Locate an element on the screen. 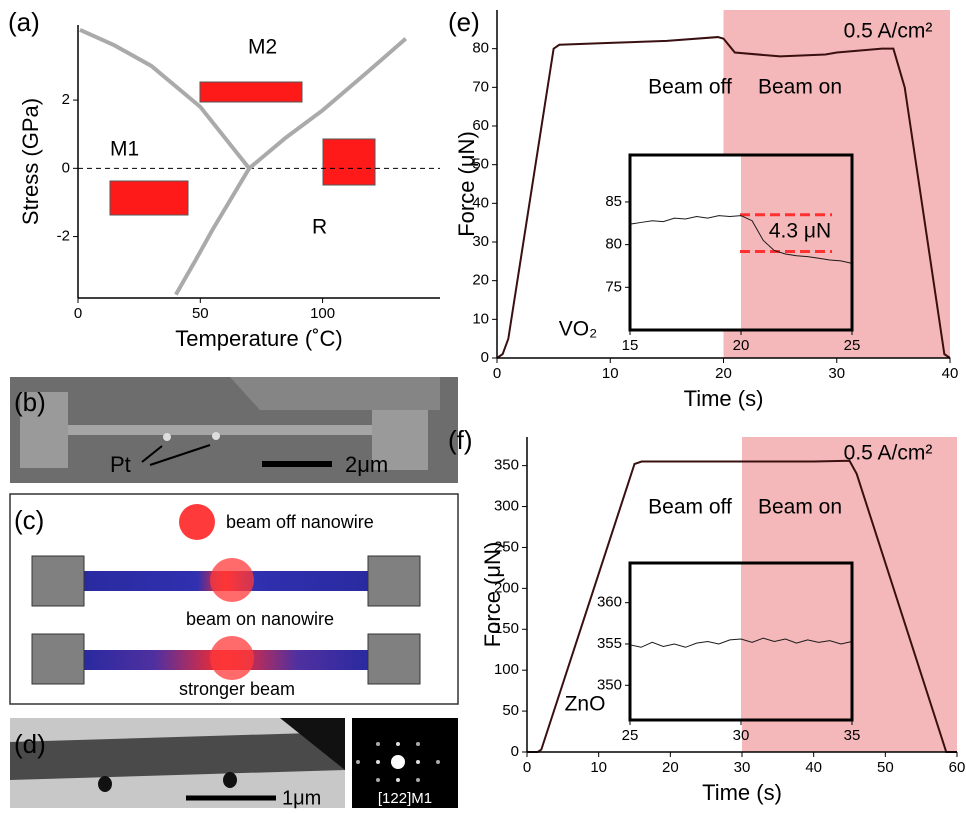  y-tick-label: -2 is located at coordinates (63, 236).